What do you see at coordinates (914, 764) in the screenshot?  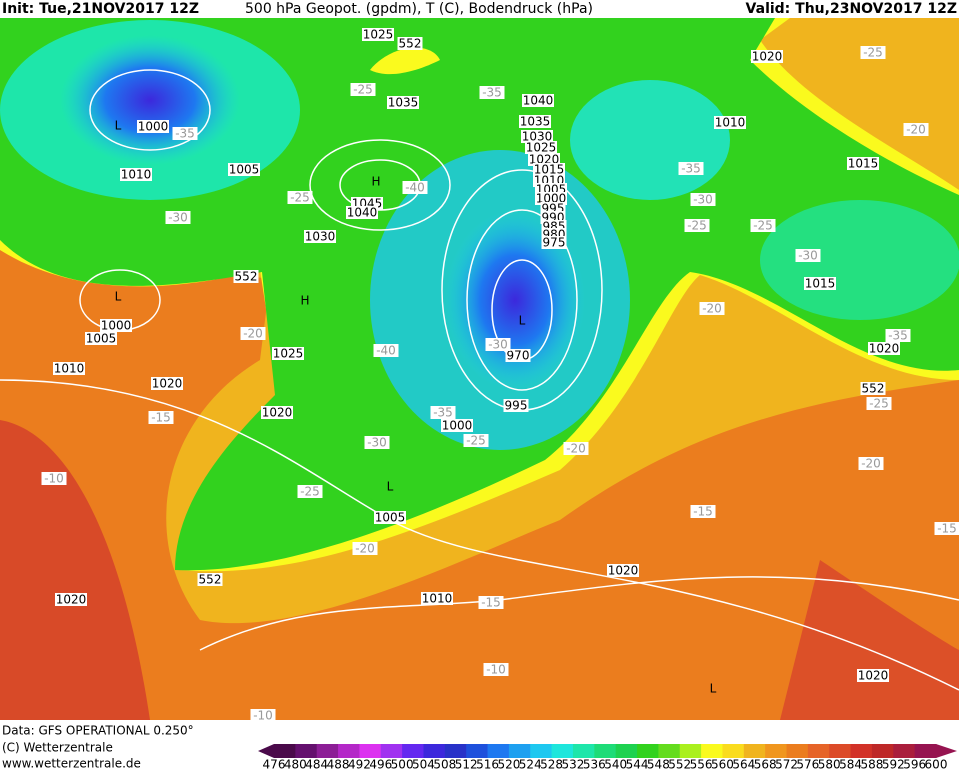 I see `colorbar-label: 596` at bounding box center [914, 764].